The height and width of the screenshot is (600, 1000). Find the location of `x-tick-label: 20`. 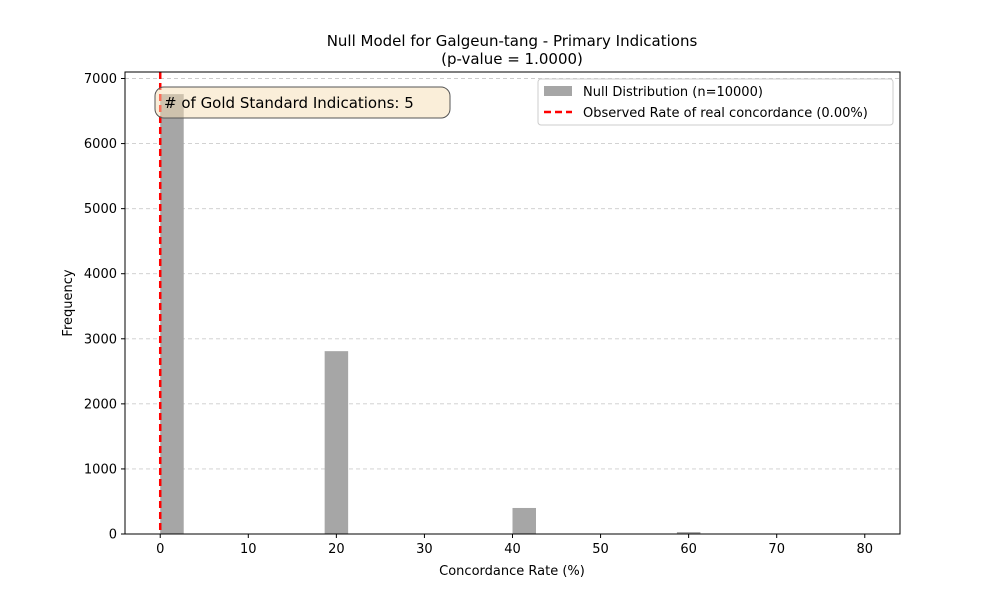

x-tick-label: 20 is located at coordinates (336, 549).